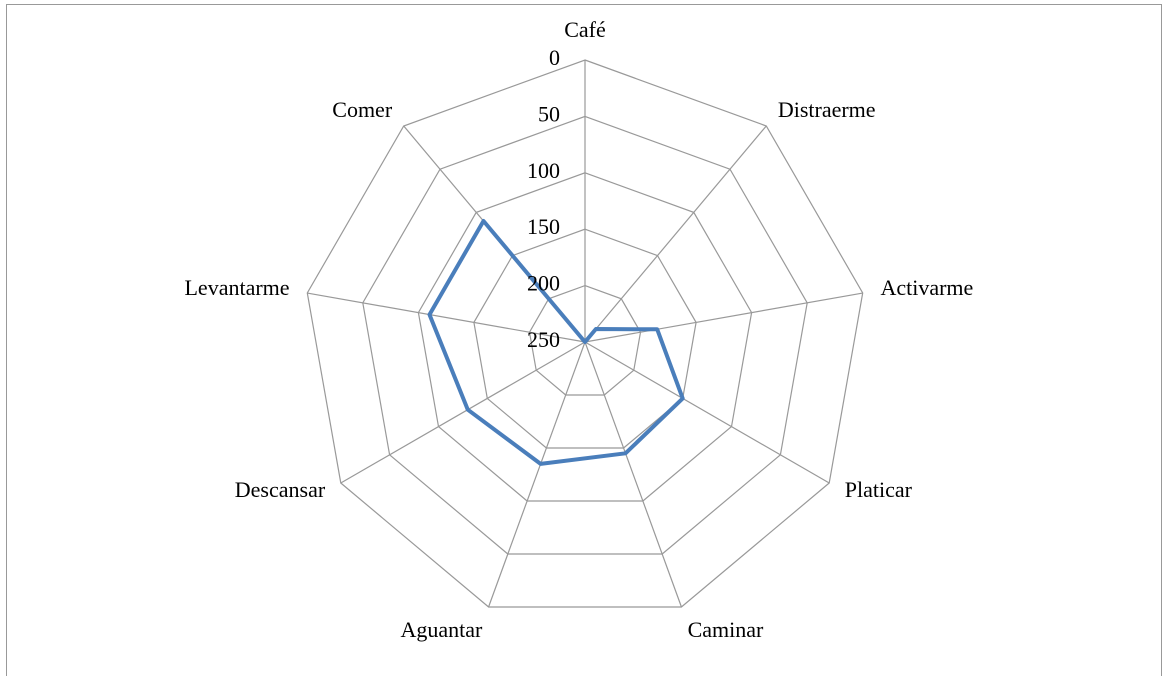 This screenshot has height=676, width=1163. What do you see at coordinates (585, 29) in the screenshot?
I see `category-label: Café` at bounding box center [585, 29].